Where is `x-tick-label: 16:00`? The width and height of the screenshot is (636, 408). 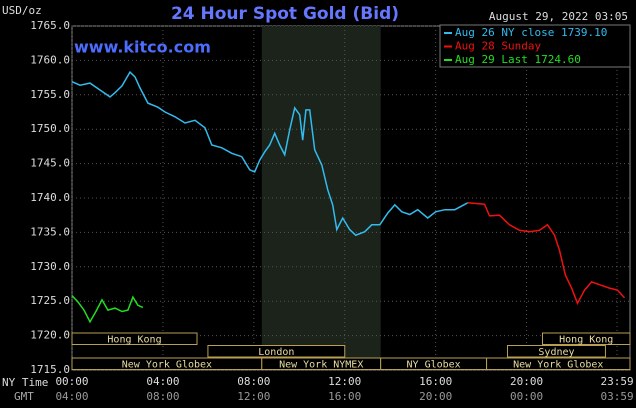 x-tick-label: 16:00 is located at coordinates (435, 381).